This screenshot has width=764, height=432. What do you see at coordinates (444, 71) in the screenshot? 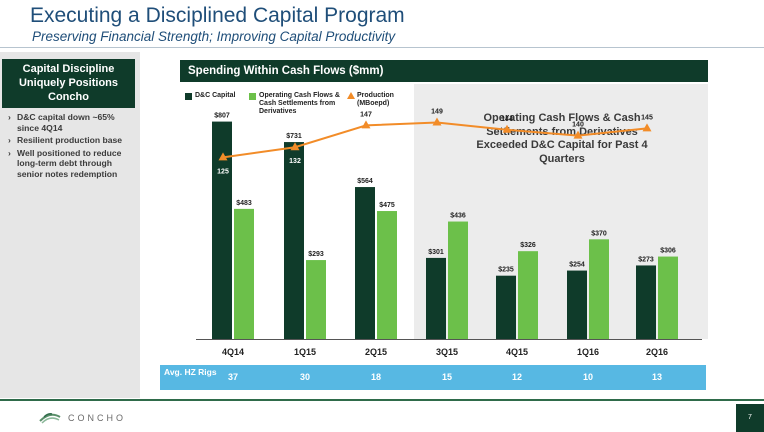
I see `chart-header: Spending Within Cash Flows ($mm)` at bounding box center [444, 71].